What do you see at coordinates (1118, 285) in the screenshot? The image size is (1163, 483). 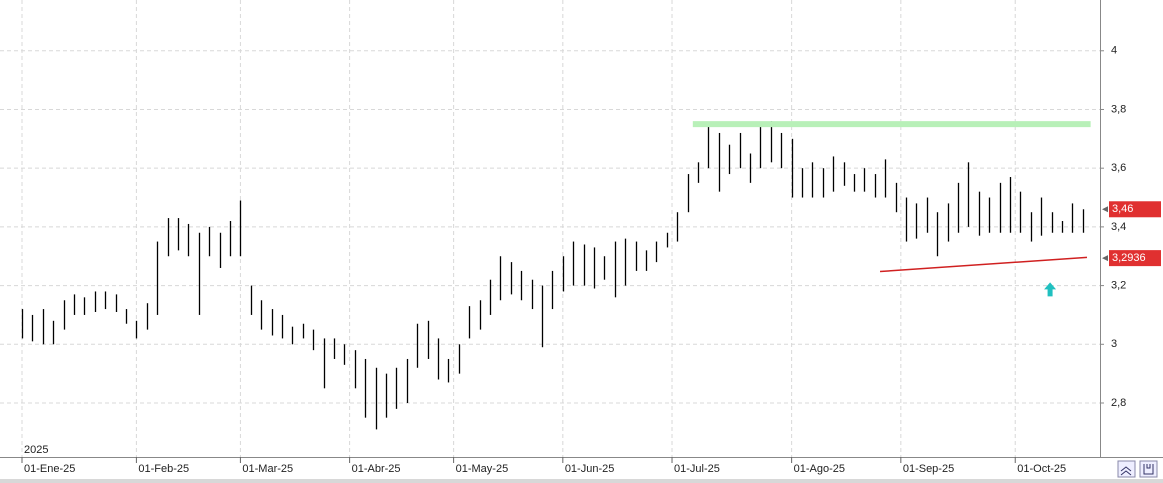 I see `y-tick-label: 3,2` at bounding box center [1118, 285].